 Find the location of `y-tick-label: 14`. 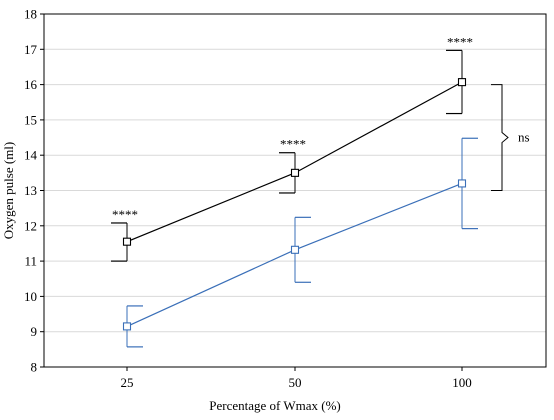

y-tick-label: 14 is located at coordinates (31, 155).